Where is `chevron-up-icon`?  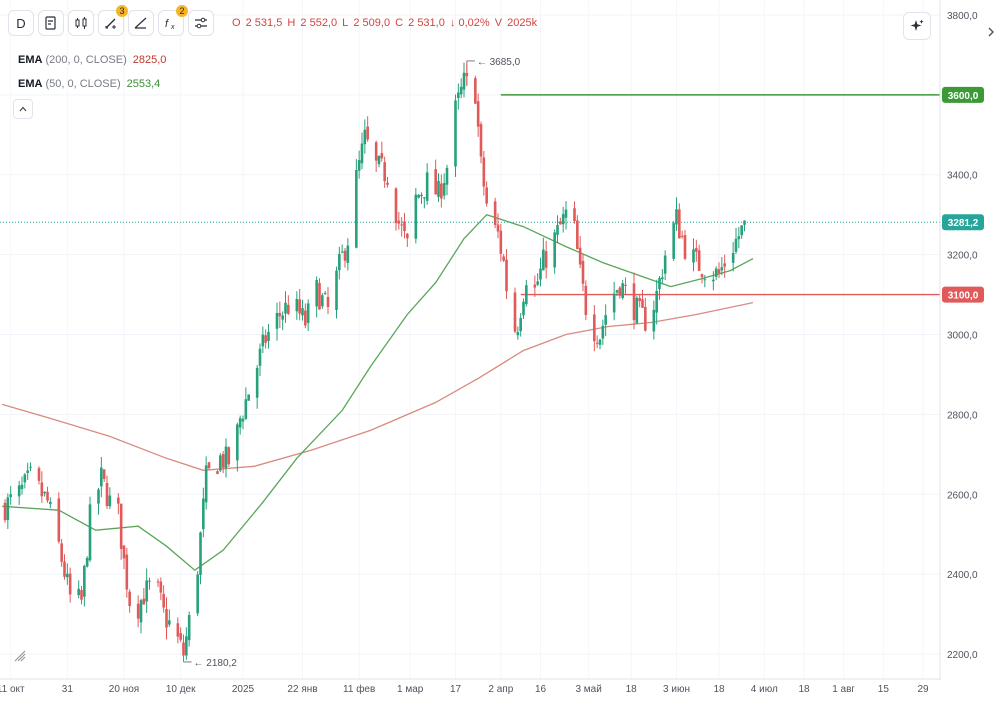 chevron-up-icon is located at coordinates (23, 109).